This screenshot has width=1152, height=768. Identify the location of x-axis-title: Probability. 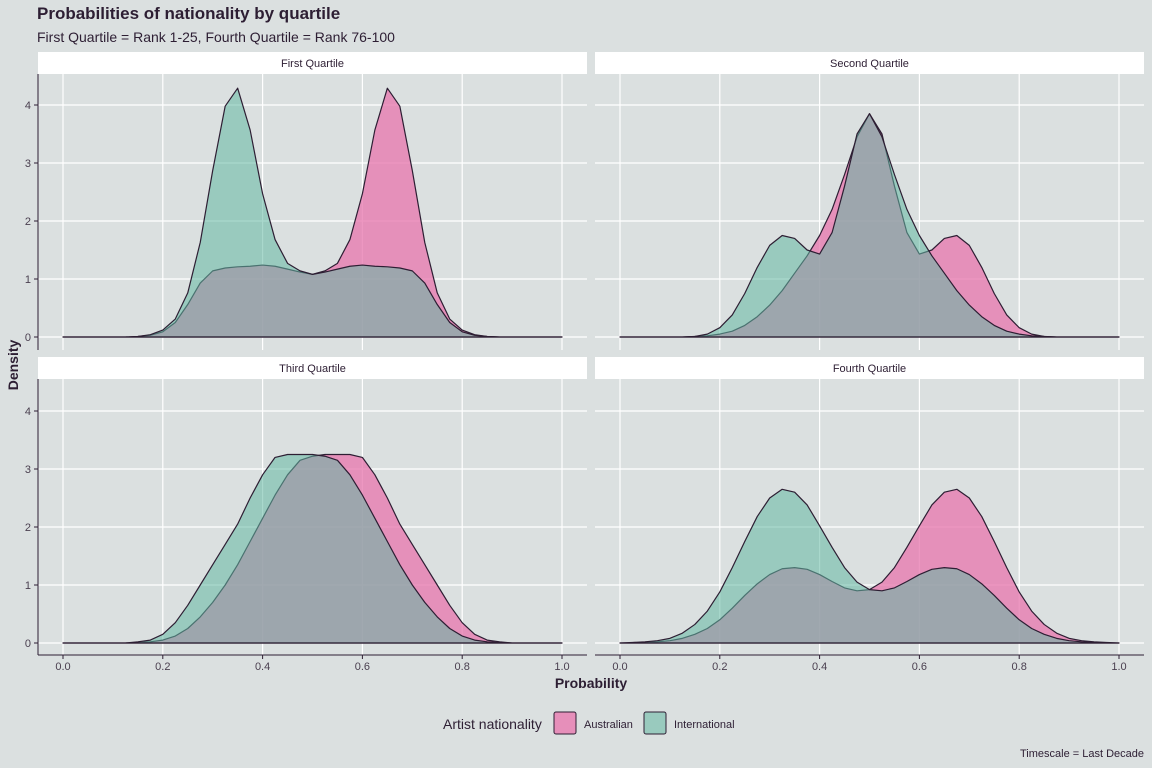
(591, 683).